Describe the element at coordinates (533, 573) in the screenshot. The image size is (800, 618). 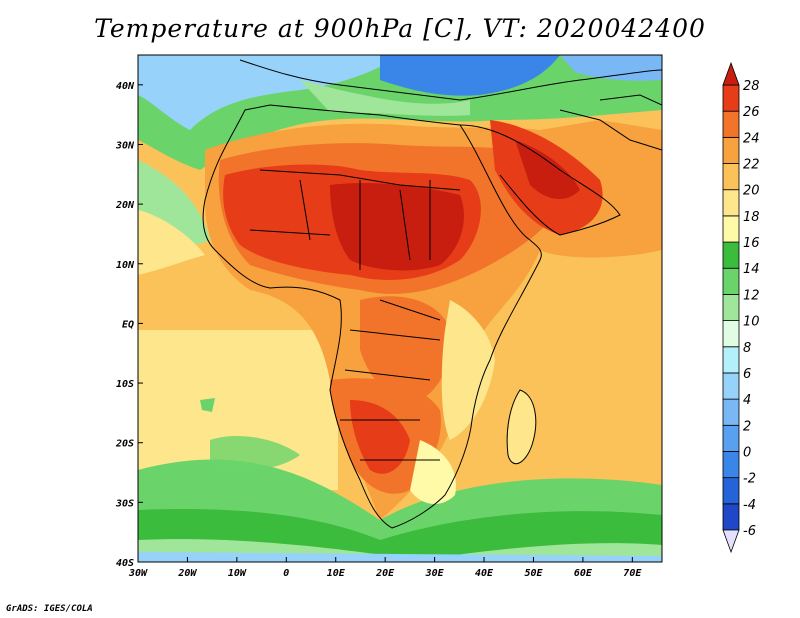
I see `lon-tick-label: 50E` at that location.